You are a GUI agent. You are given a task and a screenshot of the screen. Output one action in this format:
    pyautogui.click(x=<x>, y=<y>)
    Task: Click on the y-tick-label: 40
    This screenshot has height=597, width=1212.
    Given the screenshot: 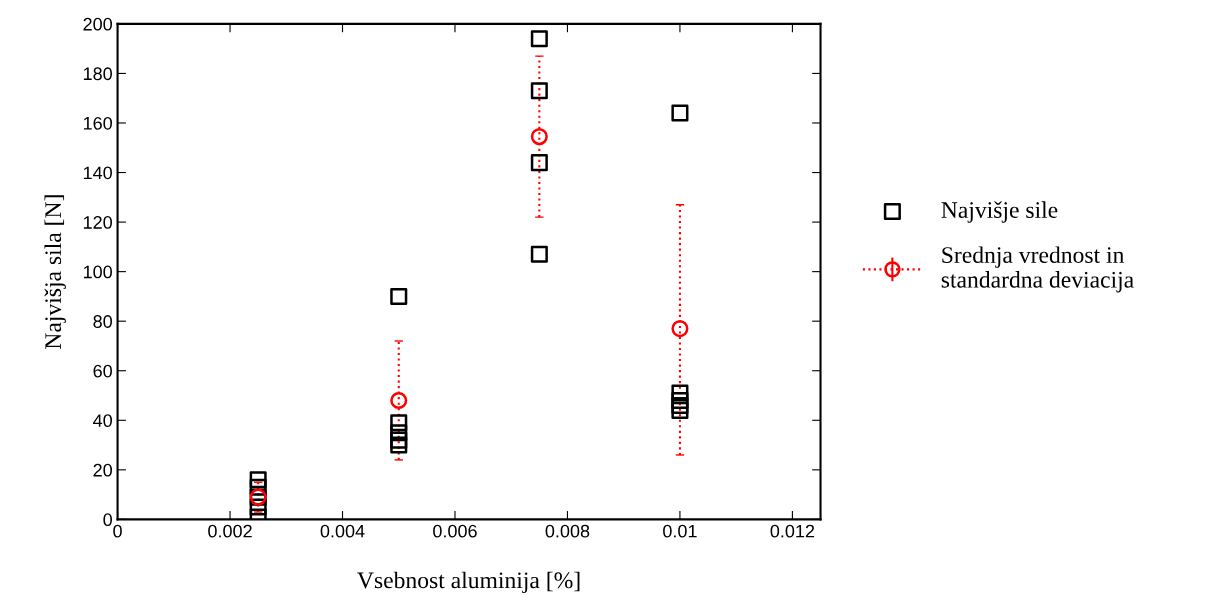 What is the action you would take?
    pyautogui.click(x=102, y=421)
    